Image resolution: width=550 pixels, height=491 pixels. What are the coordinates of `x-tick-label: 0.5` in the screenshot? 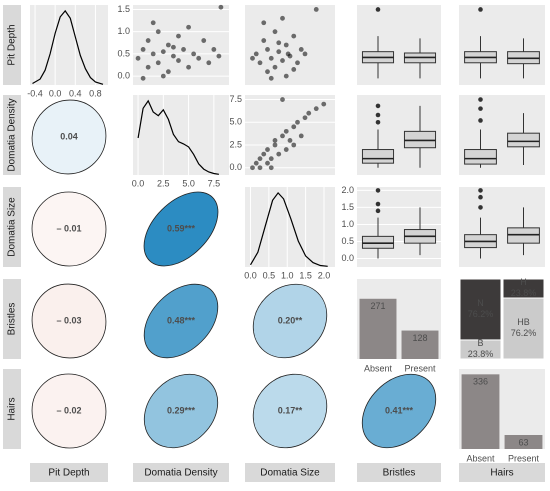 It's located at (269, 275).